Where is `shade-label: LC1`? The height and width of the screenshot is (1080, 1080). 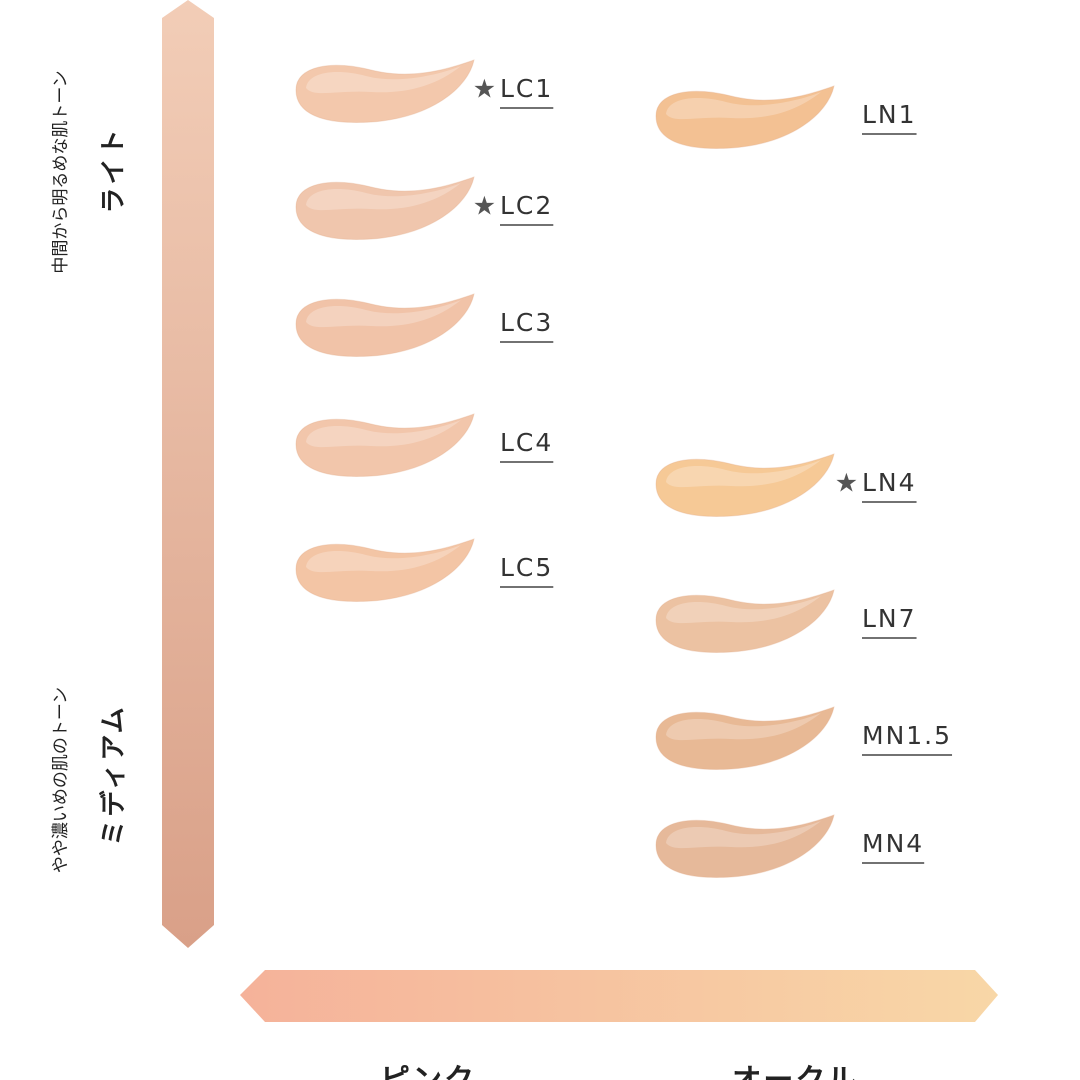
shade-label: LC1 is located at coordinates (526, 88).